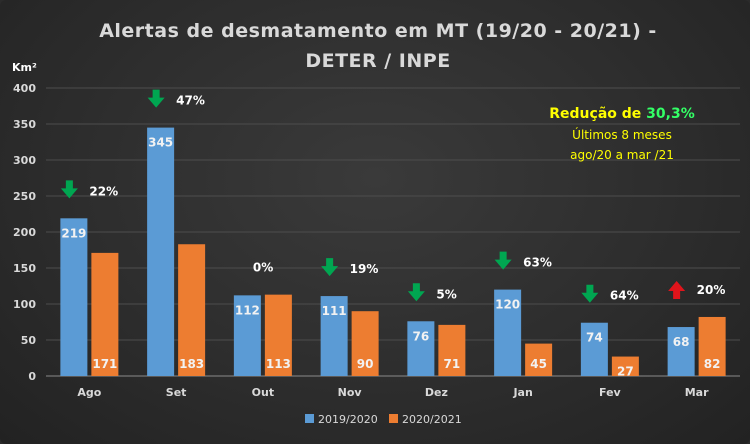 This screenshot has width=750, height=444. What do you see at coordinates (421, 348) in the screenshot?
I see `bar-2019-2020-dez` at bounding box center [421, 348].